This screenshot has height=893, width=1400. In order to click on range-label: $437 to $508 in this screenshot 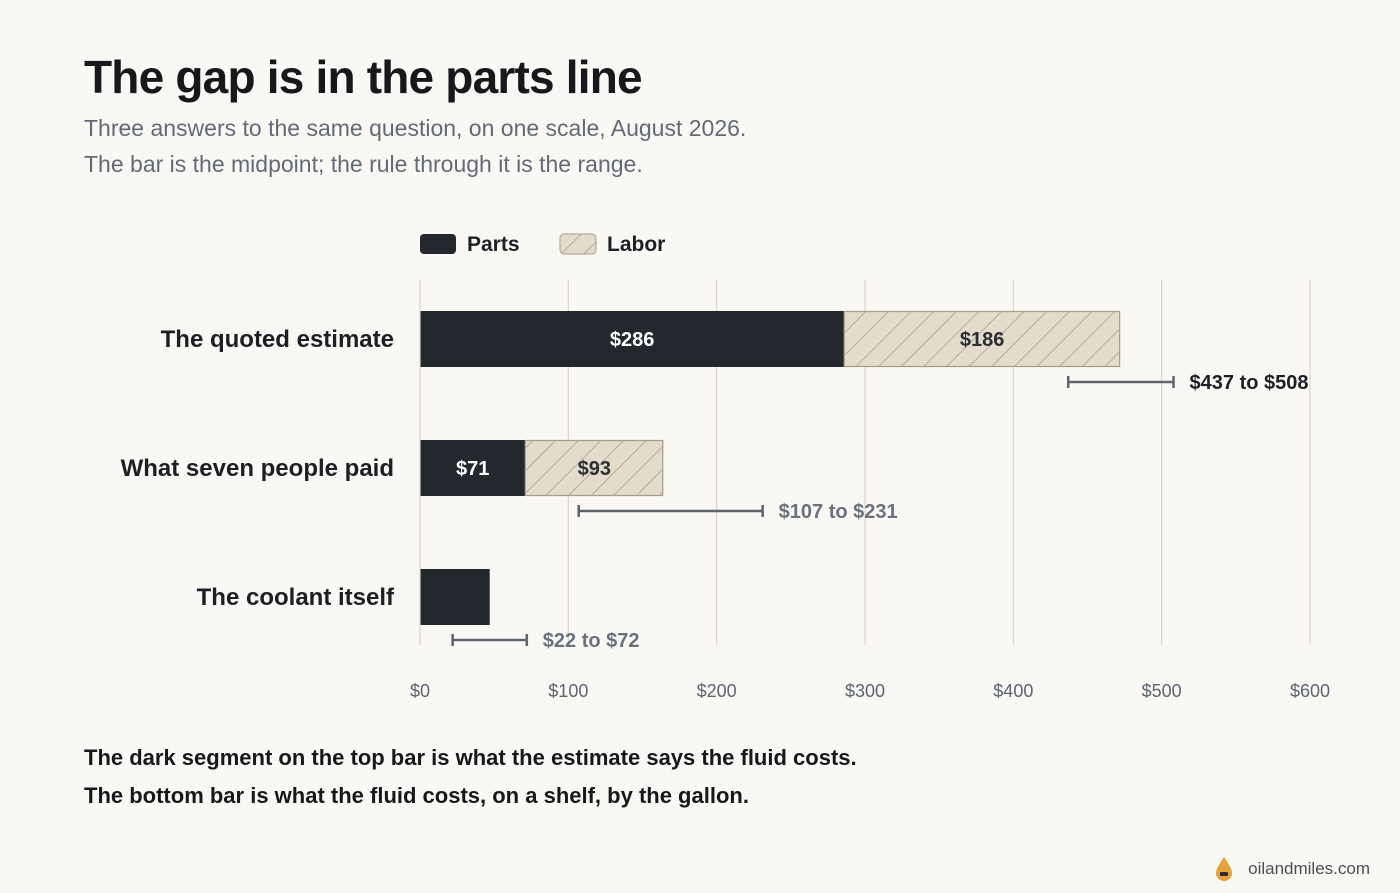, I will do `click(1249, 383)`.